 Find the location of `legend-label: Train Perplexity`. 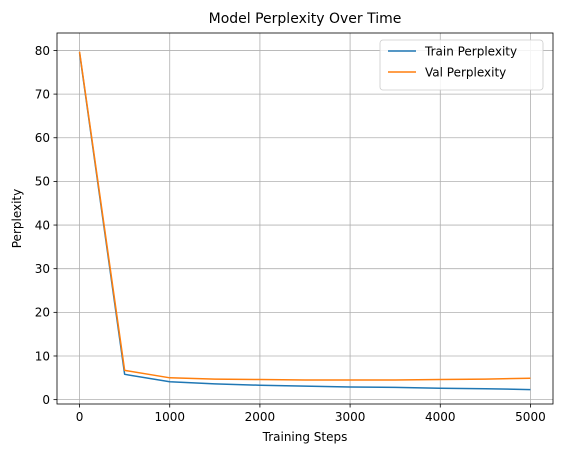

legend-label: Train Perplexity is located at coordinates (470, 51).